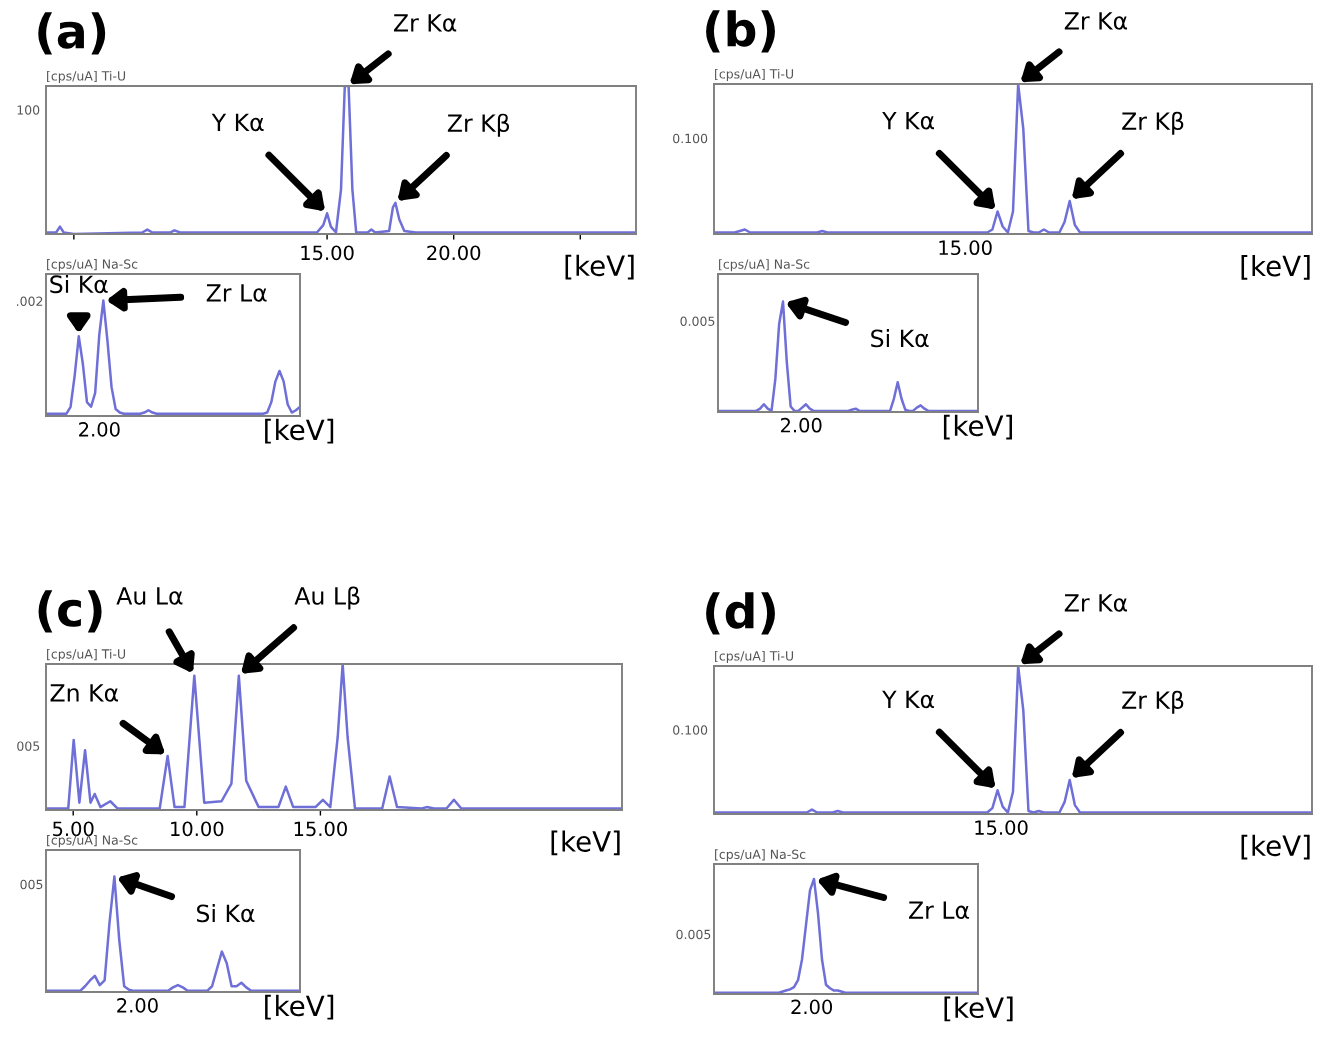  What do you see at coordinates (740, 613) in the screenshot?
I see `chart-title: (d)` at bounding box center [740, 613].